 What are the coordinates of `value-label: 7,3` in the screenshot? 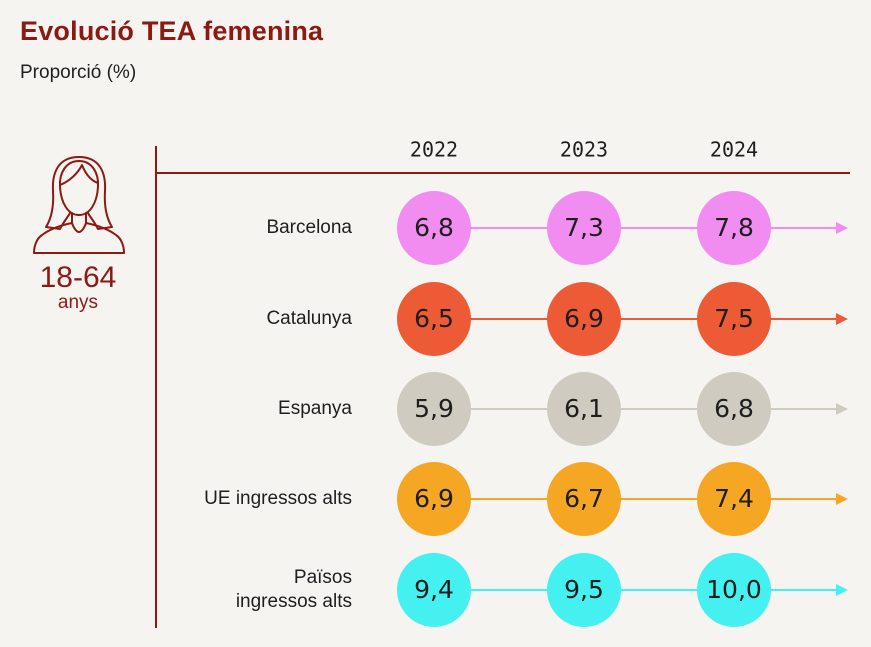 It's located at (584, 227).